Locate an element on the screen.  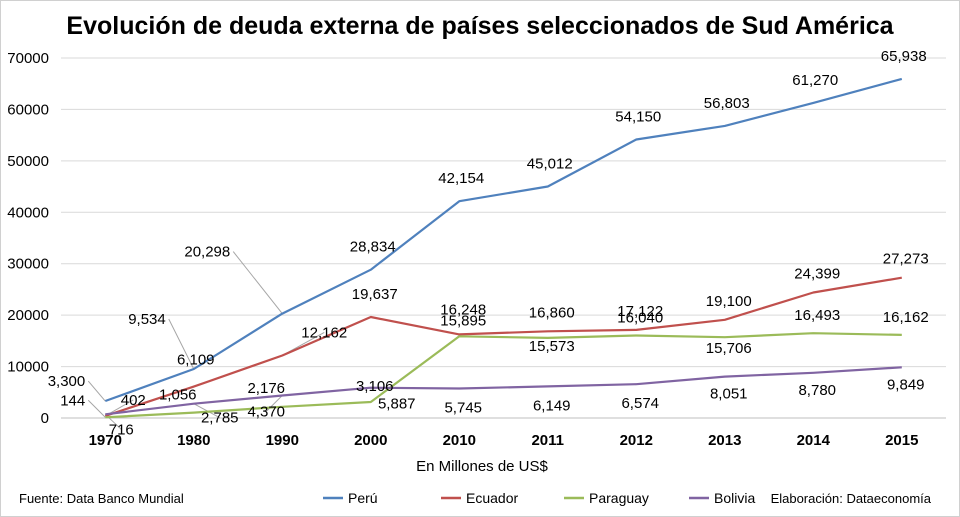
data-label: 3,300 is located at coordinates (67, 381).